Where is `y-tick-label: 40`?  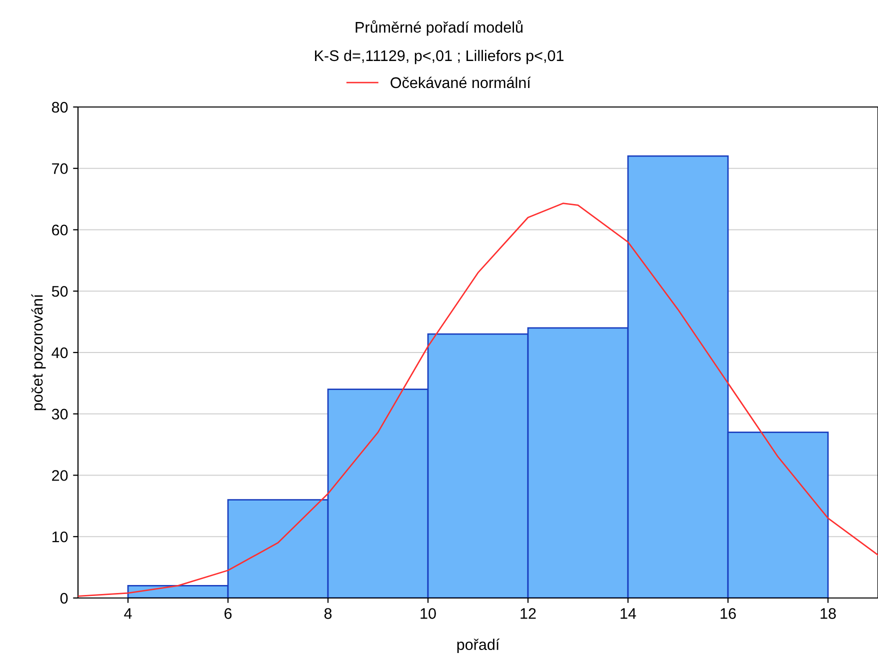
y-tick-label: 40 is located at coordinates (60, 352).